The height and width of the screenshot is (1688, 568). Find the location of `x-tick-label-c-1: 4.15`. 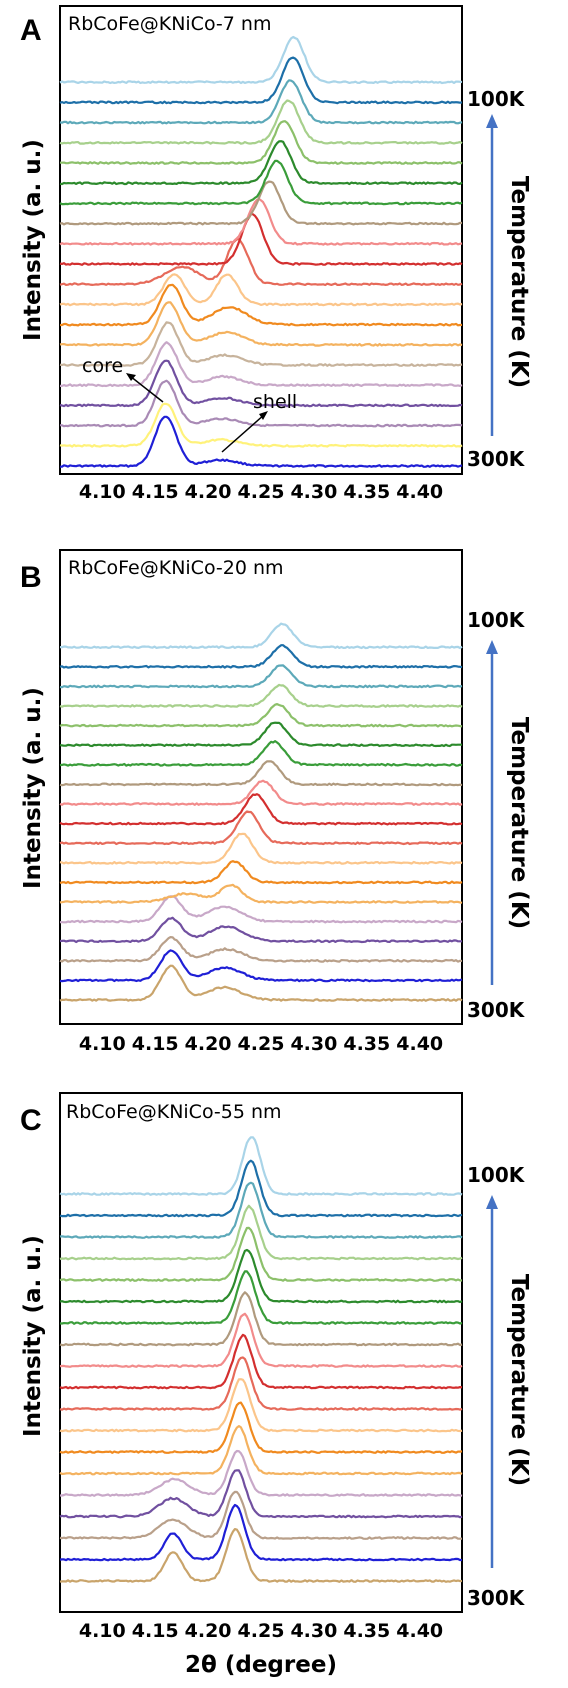

x-tick-label-c-1: 4.15 is located at coordinates (155, 1631).